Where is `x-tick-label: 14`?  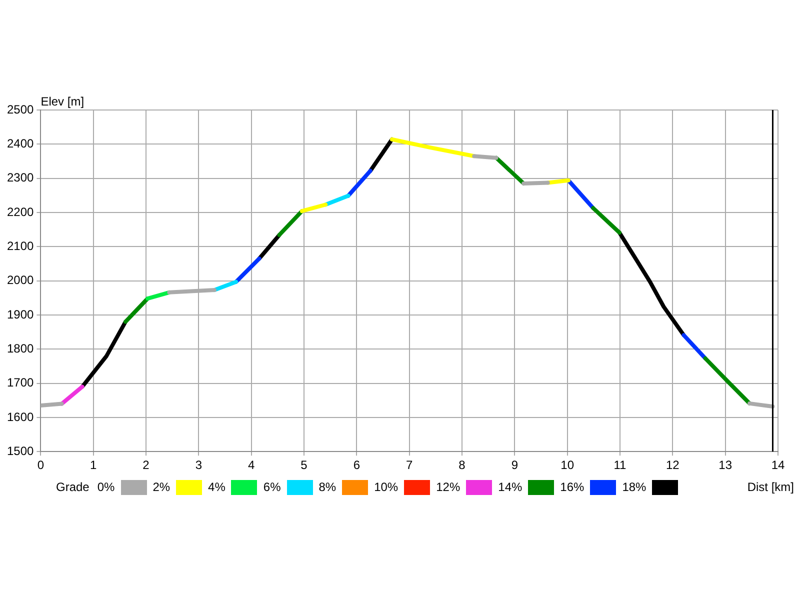 x-tick-label: 14 is located at coordinates (778, 465).